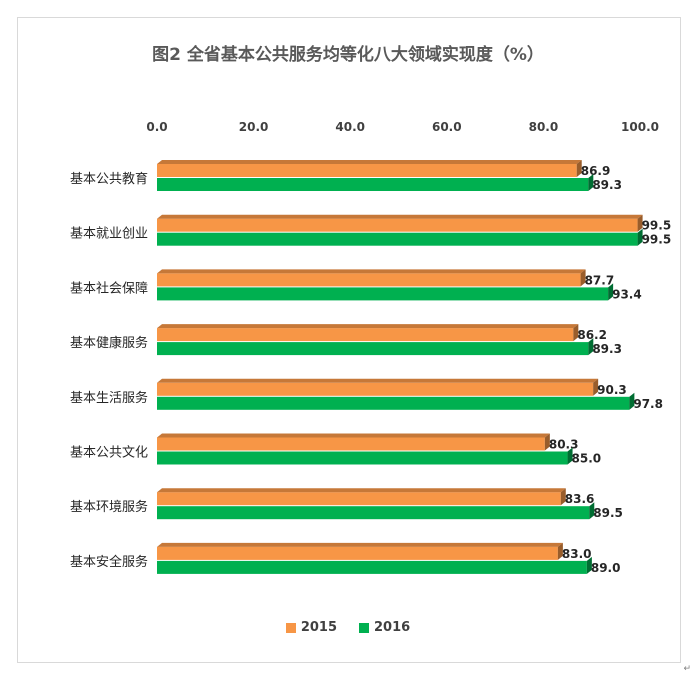  I want to click on data-label-2016: 85.0, so click(587, 459).